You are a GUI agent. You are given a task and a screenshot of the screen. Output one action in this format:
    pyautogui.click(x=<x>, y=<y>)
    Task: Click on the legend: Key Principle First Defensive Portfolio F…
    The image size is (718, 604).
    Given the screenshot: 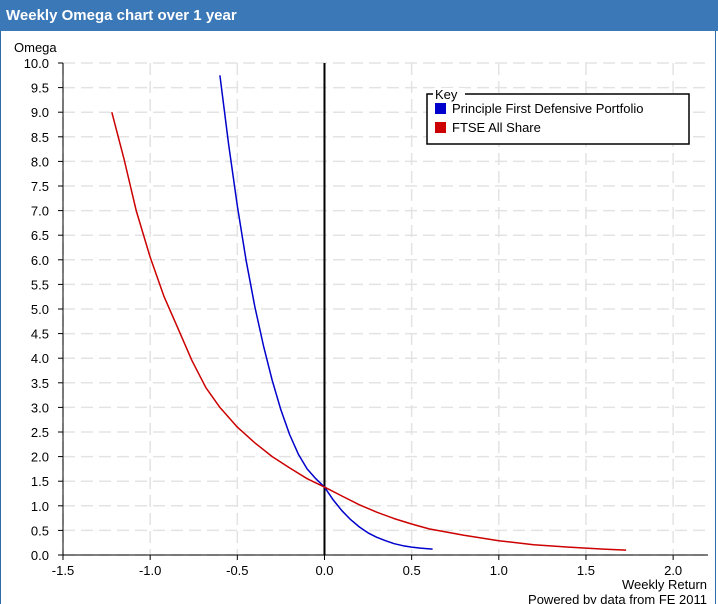 What is the action you would take?
    pyautogui.click(x=558, y=116)
    